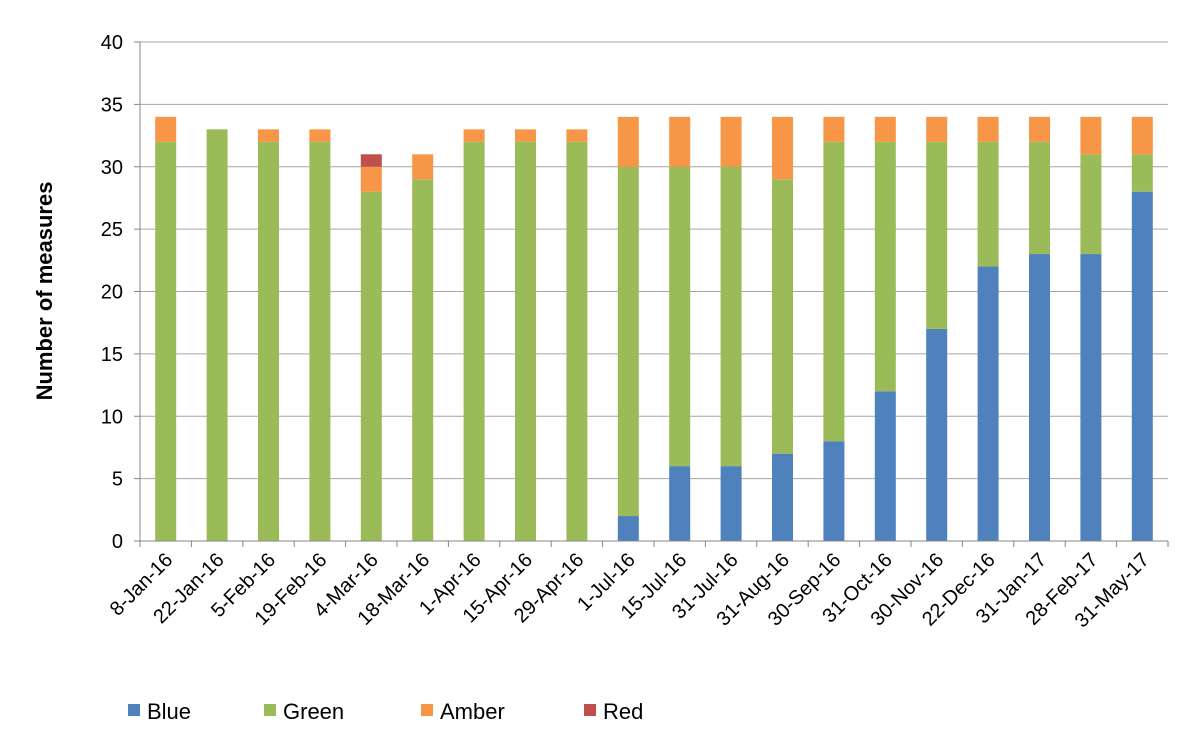 The height and width of the screenshot is (750, 1204). What do you see at coordinates (472, 711) in the screenshot?
I see `legend-label-amber: Amber` at bounding box center [472, 711].